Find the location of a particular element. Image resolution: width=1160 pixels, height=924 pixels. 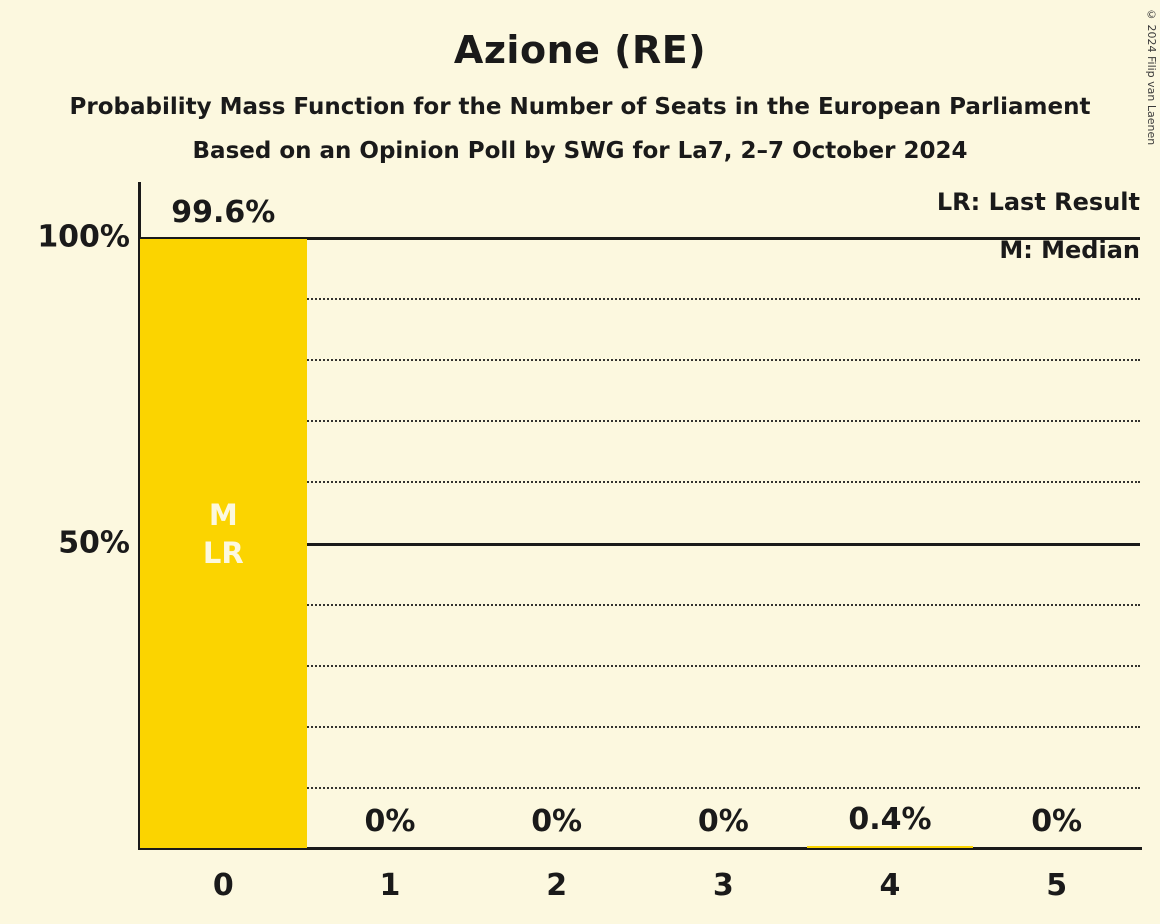

x-tick-4: 4 is located at coordinates (890, 885).